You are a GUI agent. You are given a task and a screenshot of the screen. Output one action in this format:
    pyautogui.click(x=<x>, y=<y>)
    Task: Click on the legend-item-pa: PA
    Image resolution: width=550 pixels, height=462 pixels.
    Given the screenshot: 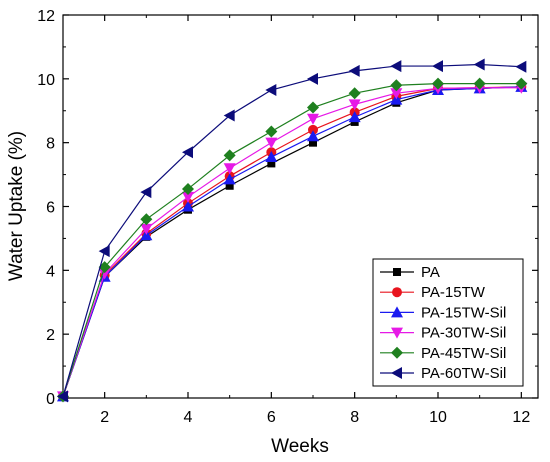 What is the action you would take?
    pyautogui.click(x=410, y=272)
    